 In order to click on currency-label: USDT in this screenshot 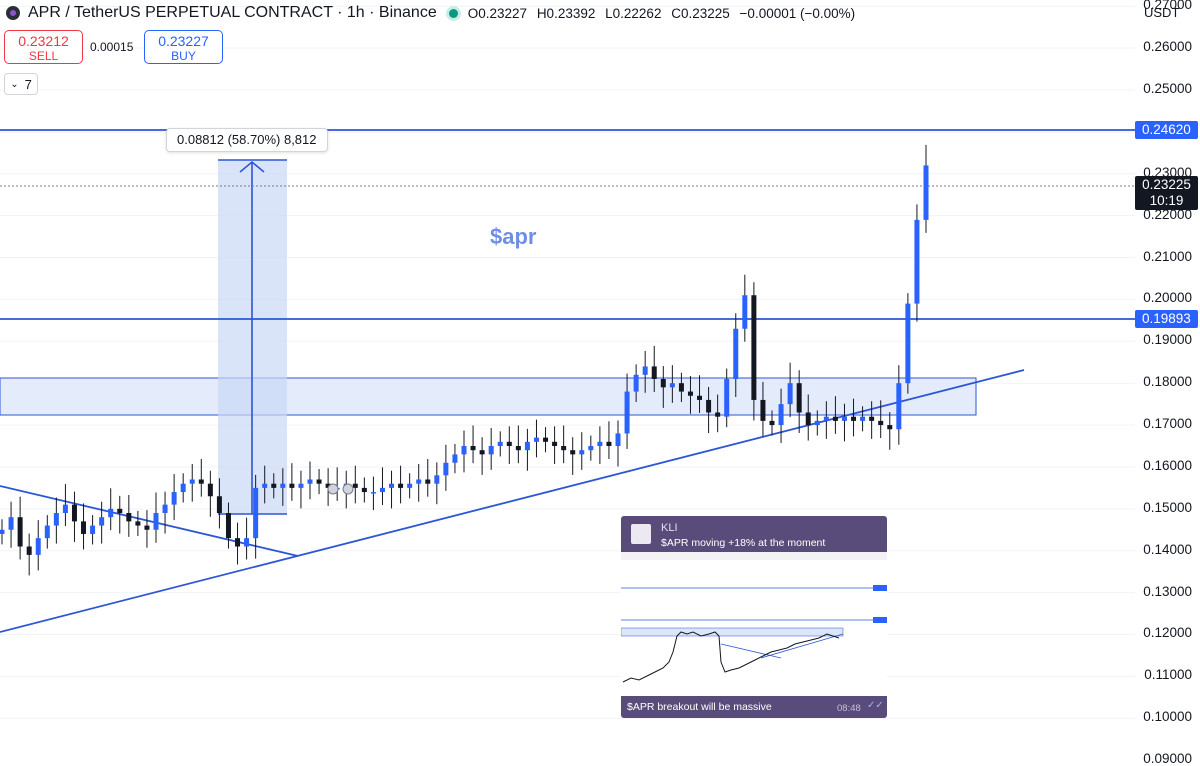, I will do `click(1162, 12)`.